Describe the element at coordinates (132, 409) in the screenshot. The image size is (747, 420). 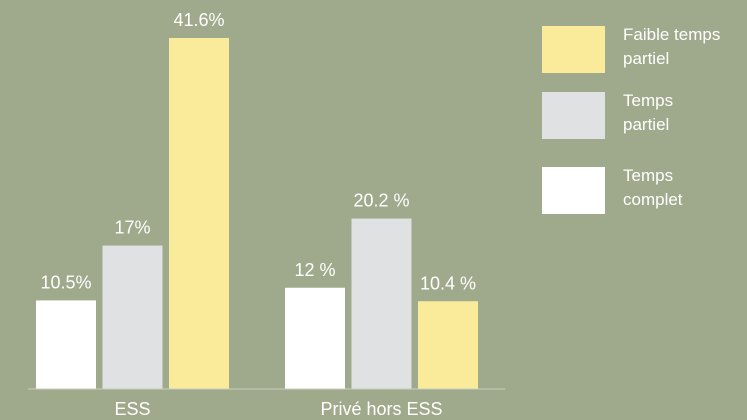
I see `category-label: ESS` at that location.